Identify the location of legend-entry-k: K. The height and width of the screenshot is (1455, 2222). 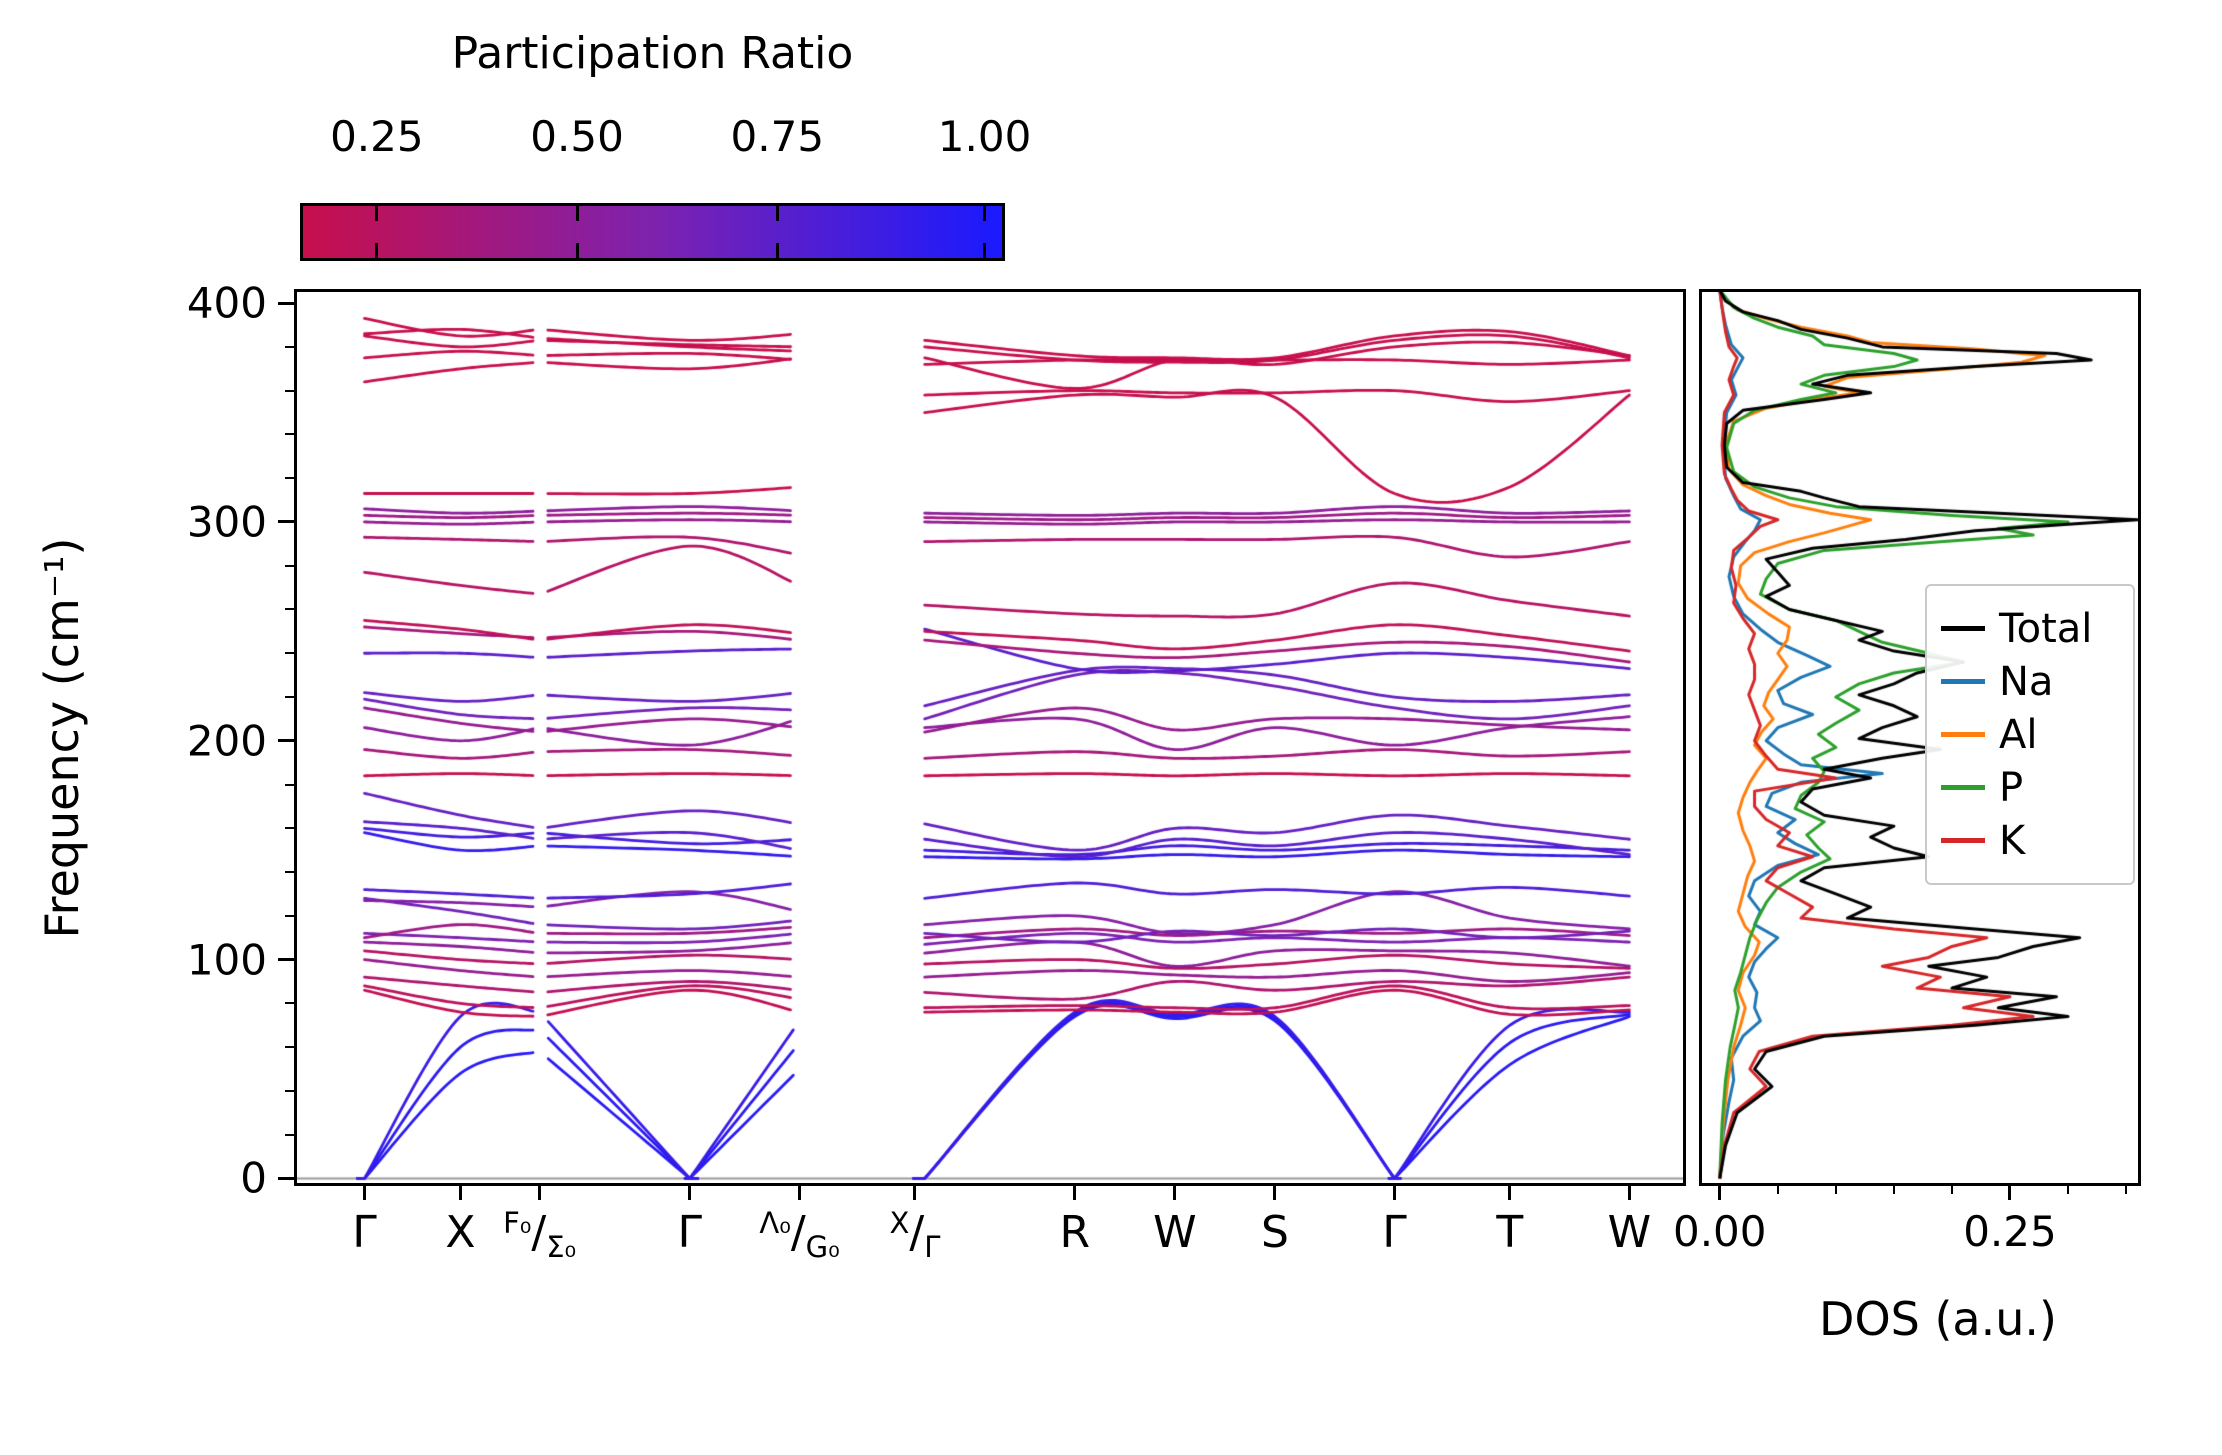
(2030, 840).